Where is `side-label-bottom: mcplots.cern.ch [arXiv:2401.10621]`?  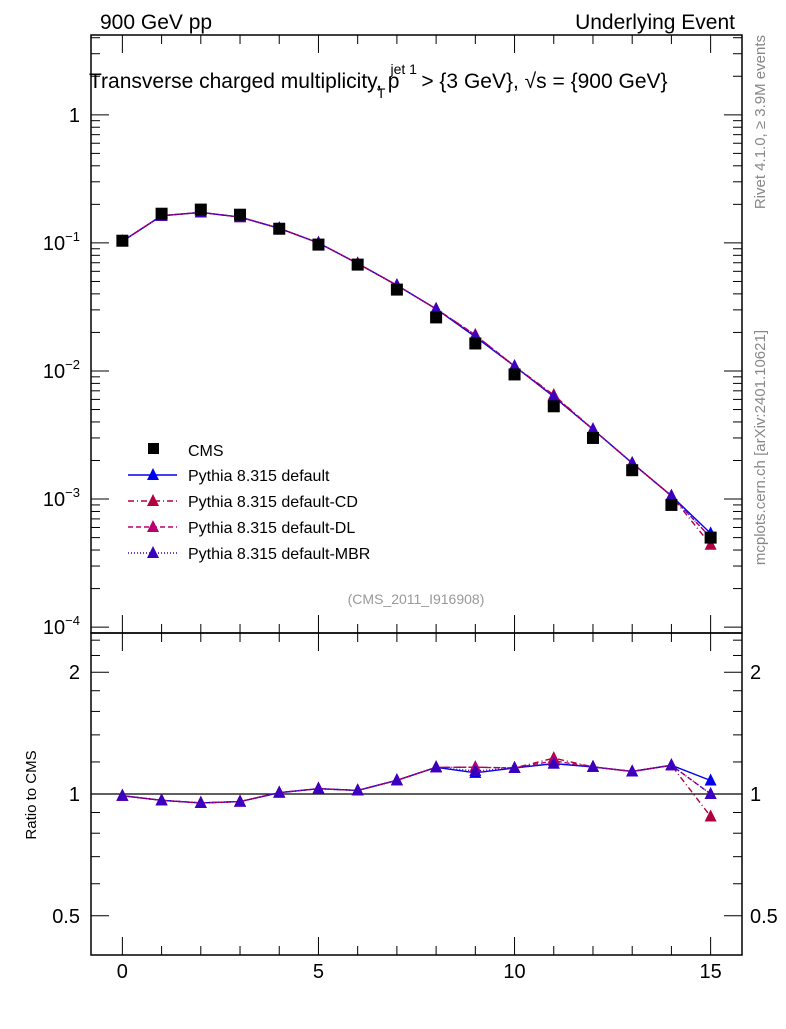 side-label-bottom: mcplots.cern.ch [arXiv:2401.10621] is located at coordinates (760, 447).